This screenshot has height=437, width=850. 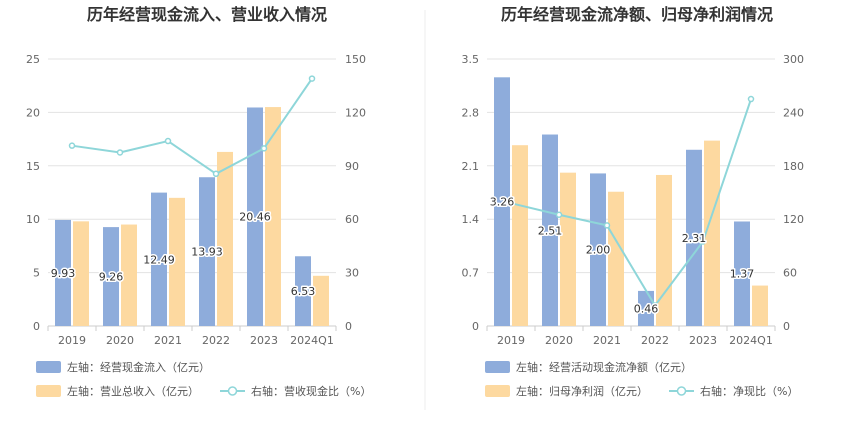 I want to click on bar-data-label: 2.51, so click(x=550, y=230).